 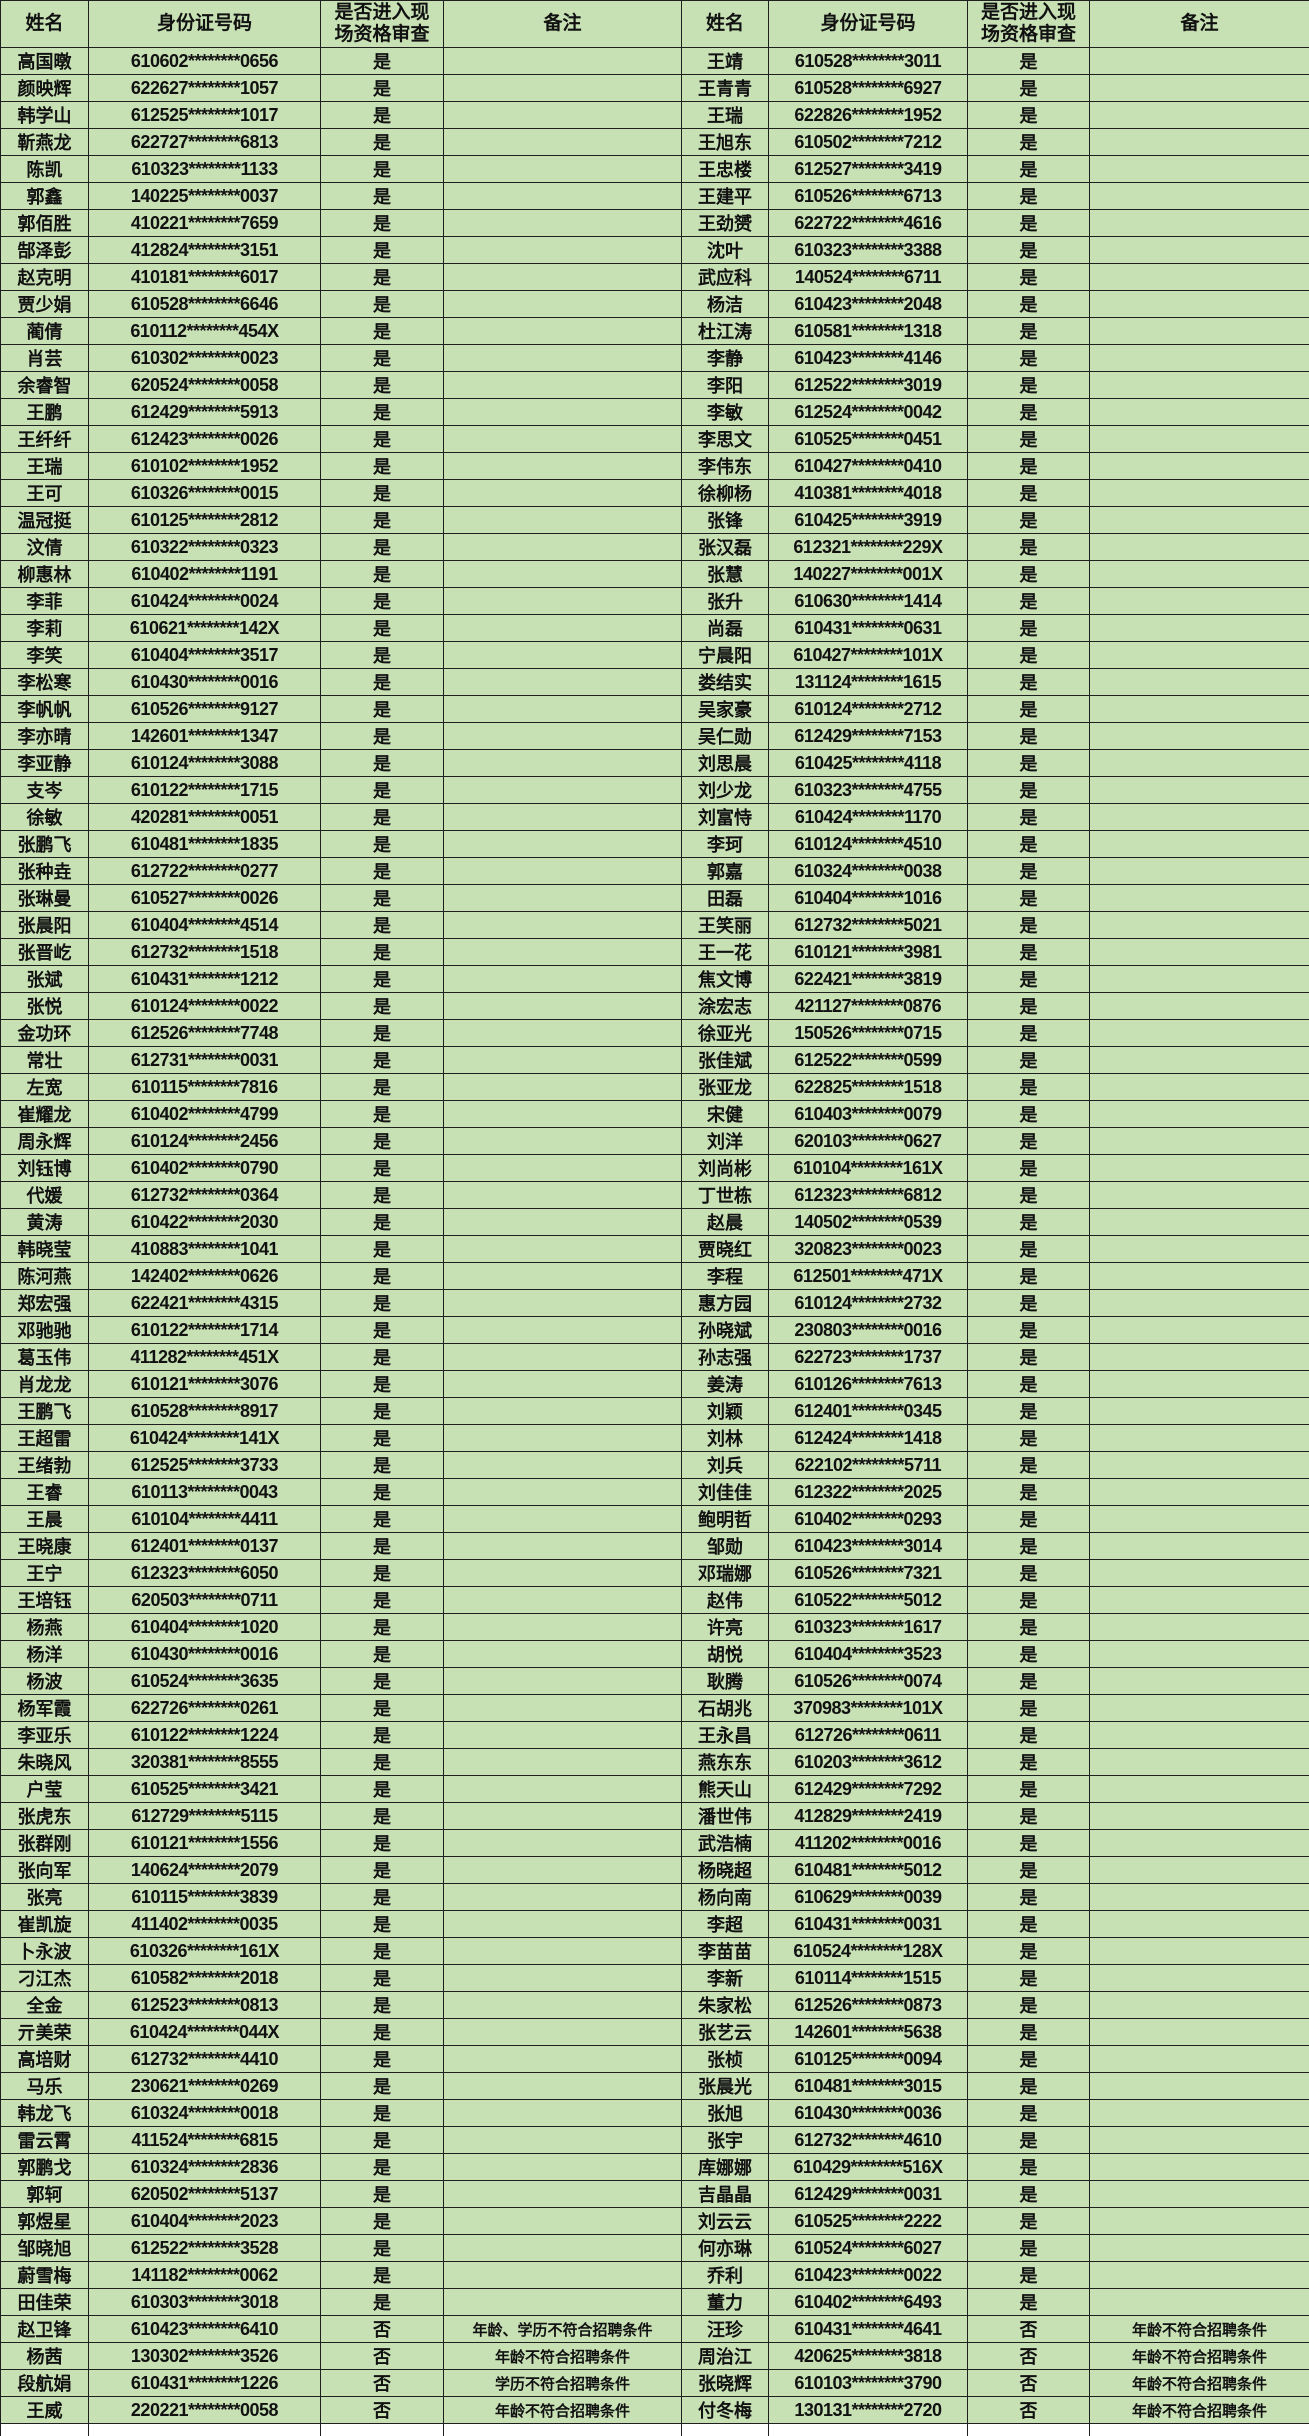 What do you see at coordinates (868, 574) in the screenshot?
I see `id-cell: 140227********001X` at bounding box center [868, 574].